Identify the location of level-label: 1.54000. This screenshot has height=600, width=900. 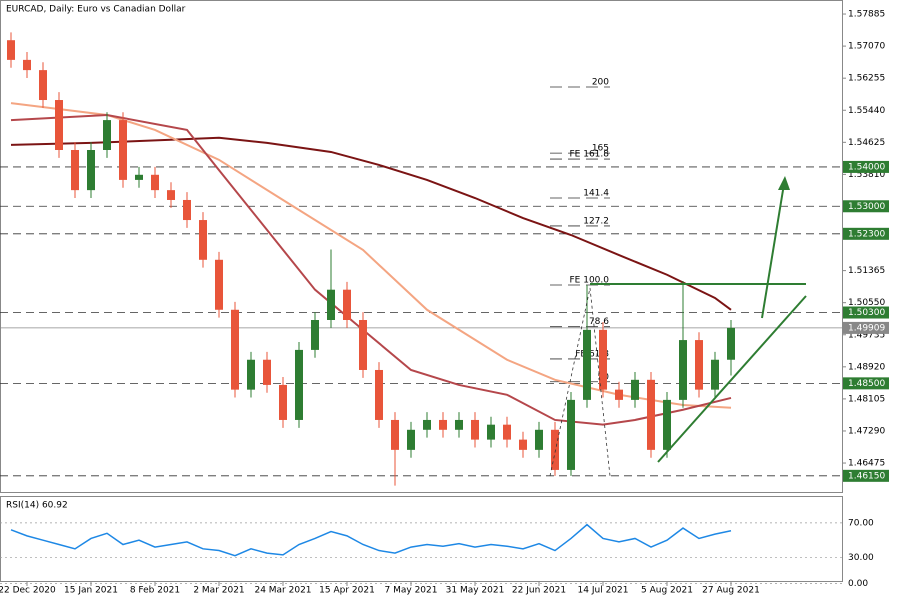
(866, 167).